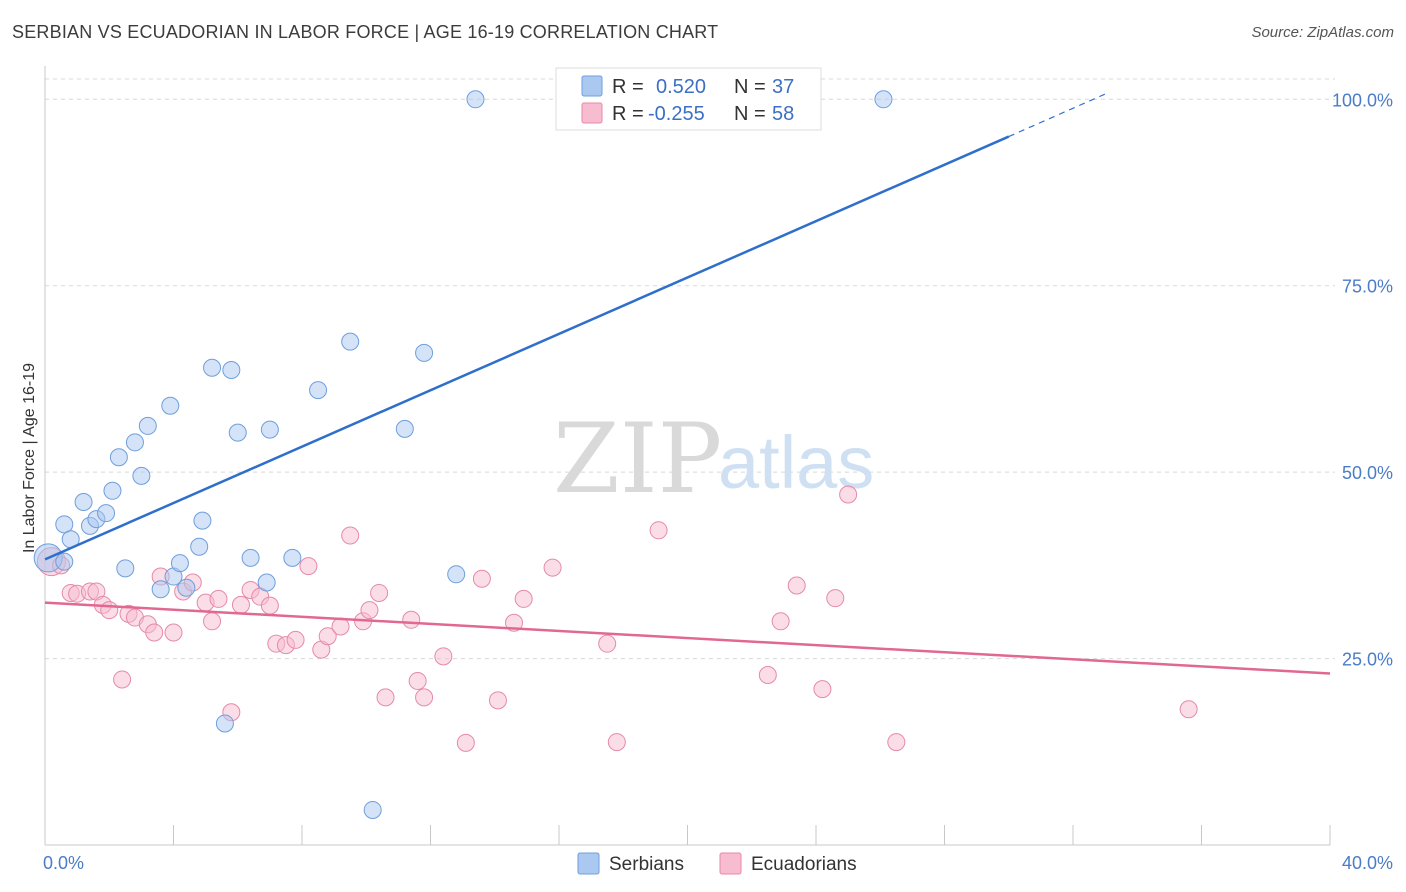  Describe the element at coordinates (646, 864) in the screenshot. I see `bottom-legend-serbians: Serbians` at that location.